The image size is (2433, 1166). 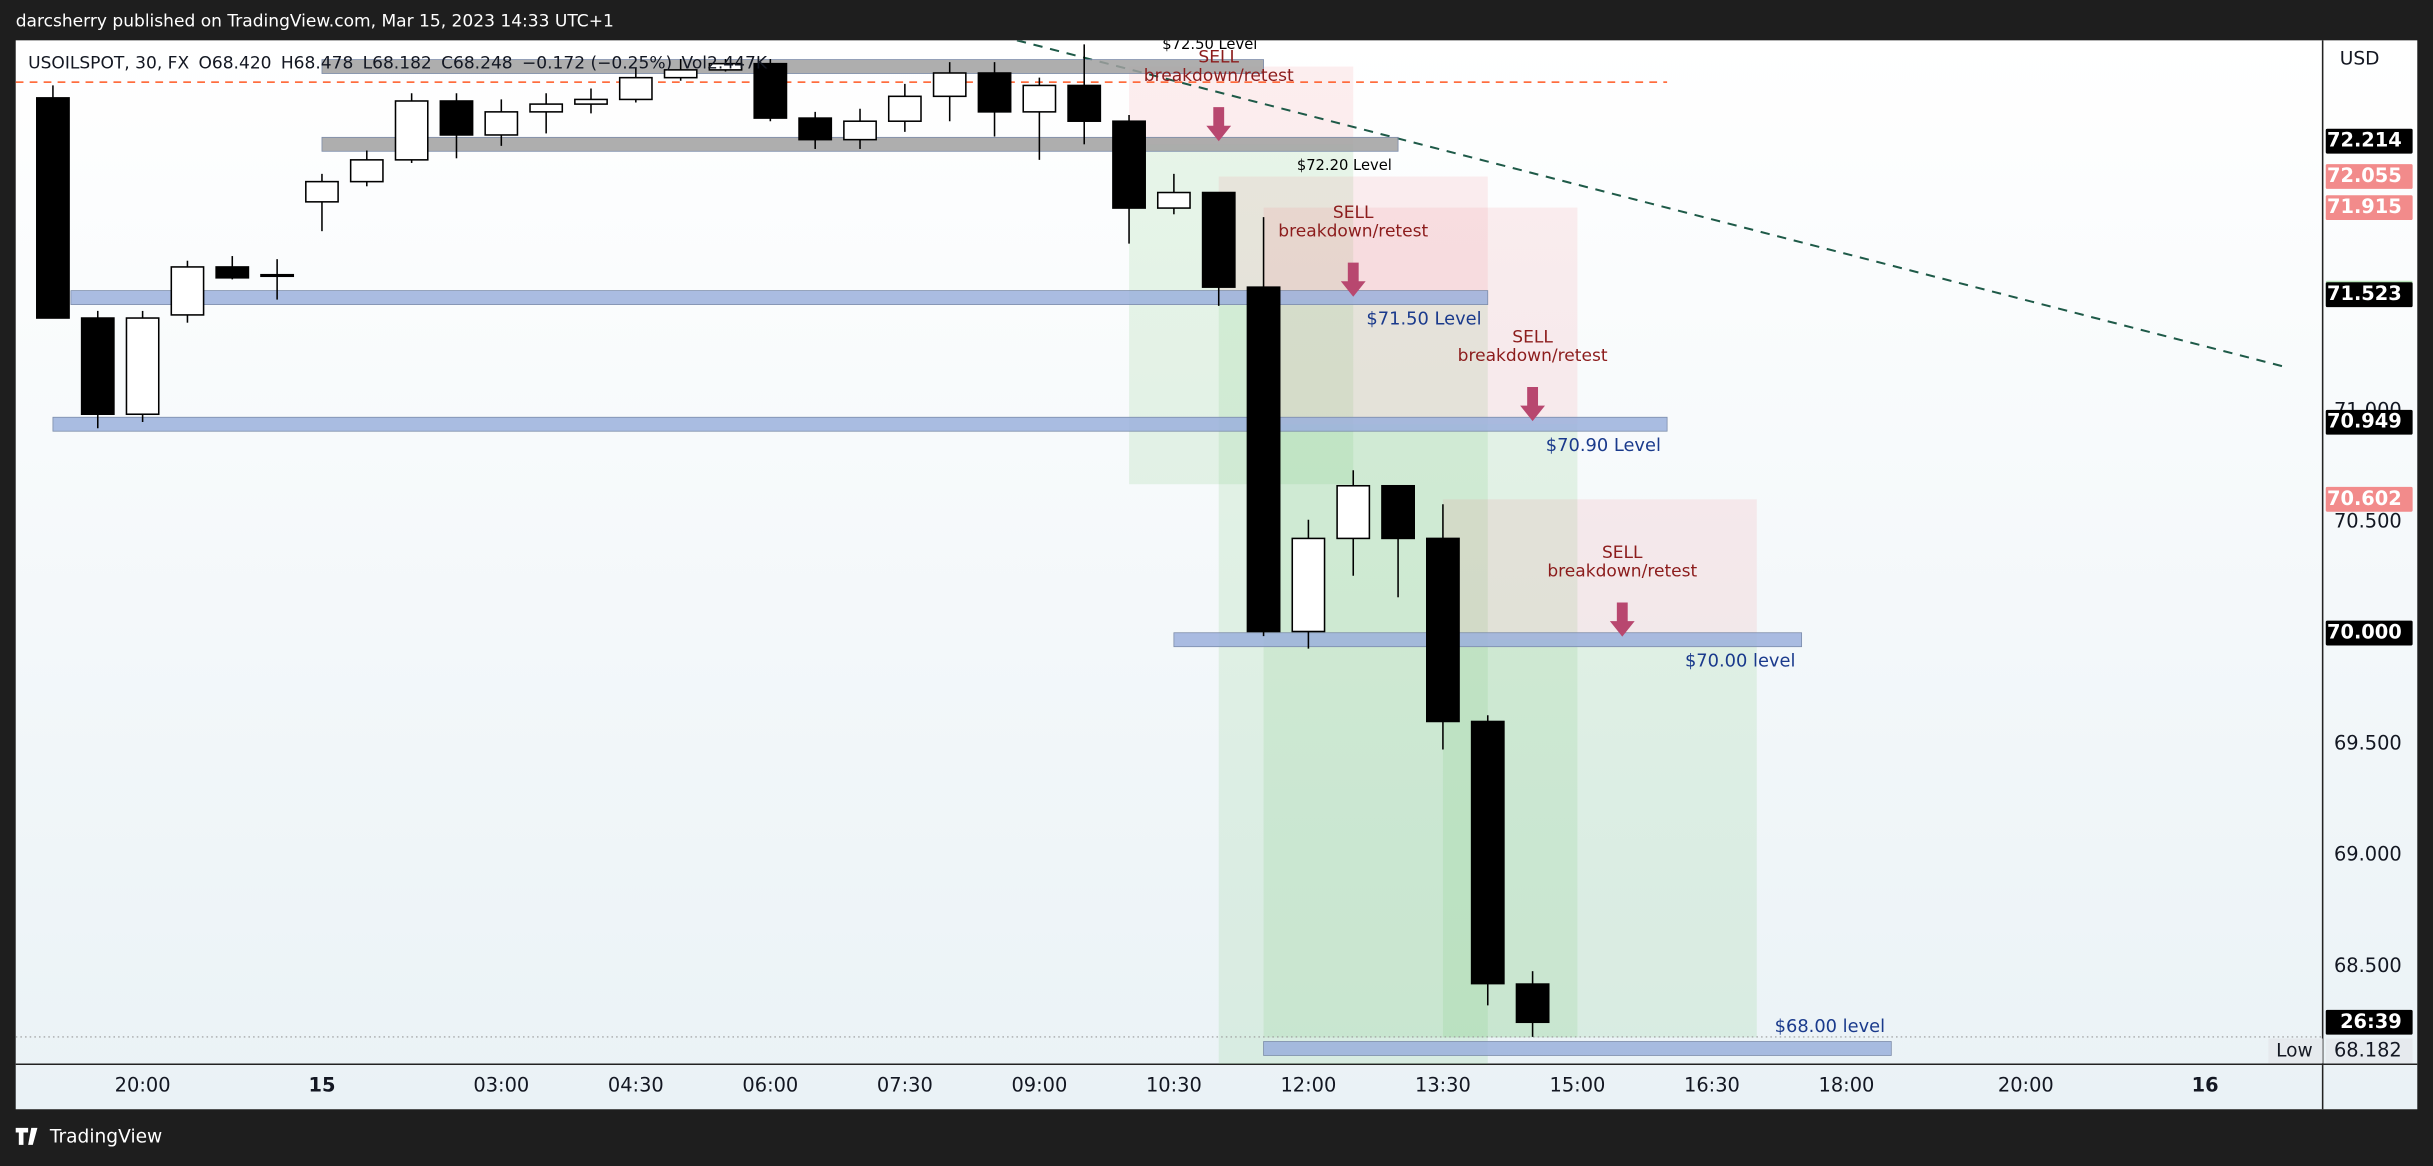 I want to click on countdown-label-box, so click(x=2369, y=1022).